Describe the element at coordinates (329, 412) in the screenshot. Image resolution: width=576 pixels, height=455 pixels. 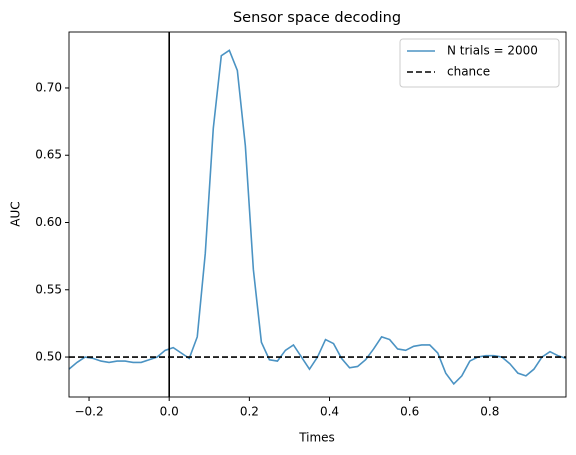
I see `x-tick-label: 0.4` at that location.